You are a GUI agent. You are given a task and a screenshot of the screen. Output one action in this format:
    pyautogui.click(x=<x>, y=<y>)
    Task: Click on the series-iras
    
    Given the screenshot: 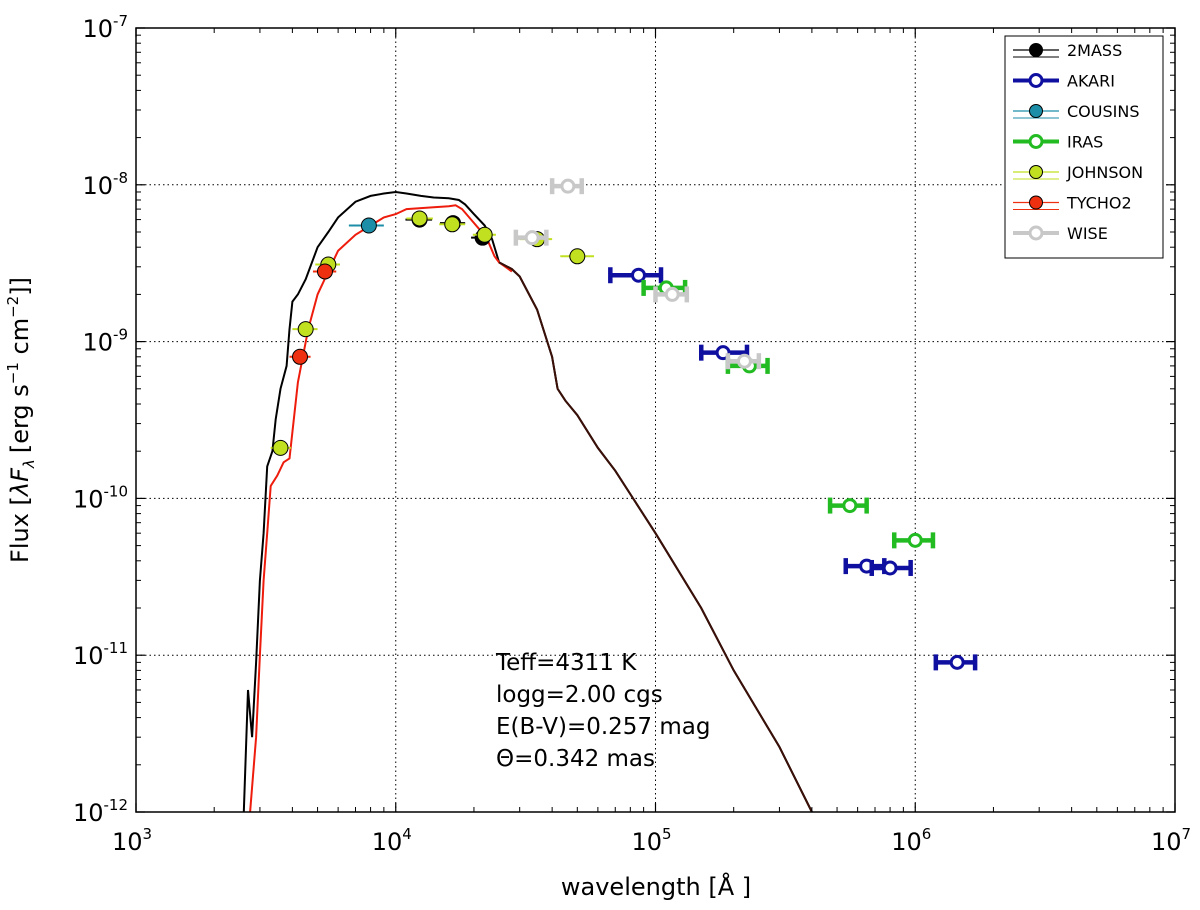 What is the action you would take?
    pyautogui.click(x=788, y=414)
    